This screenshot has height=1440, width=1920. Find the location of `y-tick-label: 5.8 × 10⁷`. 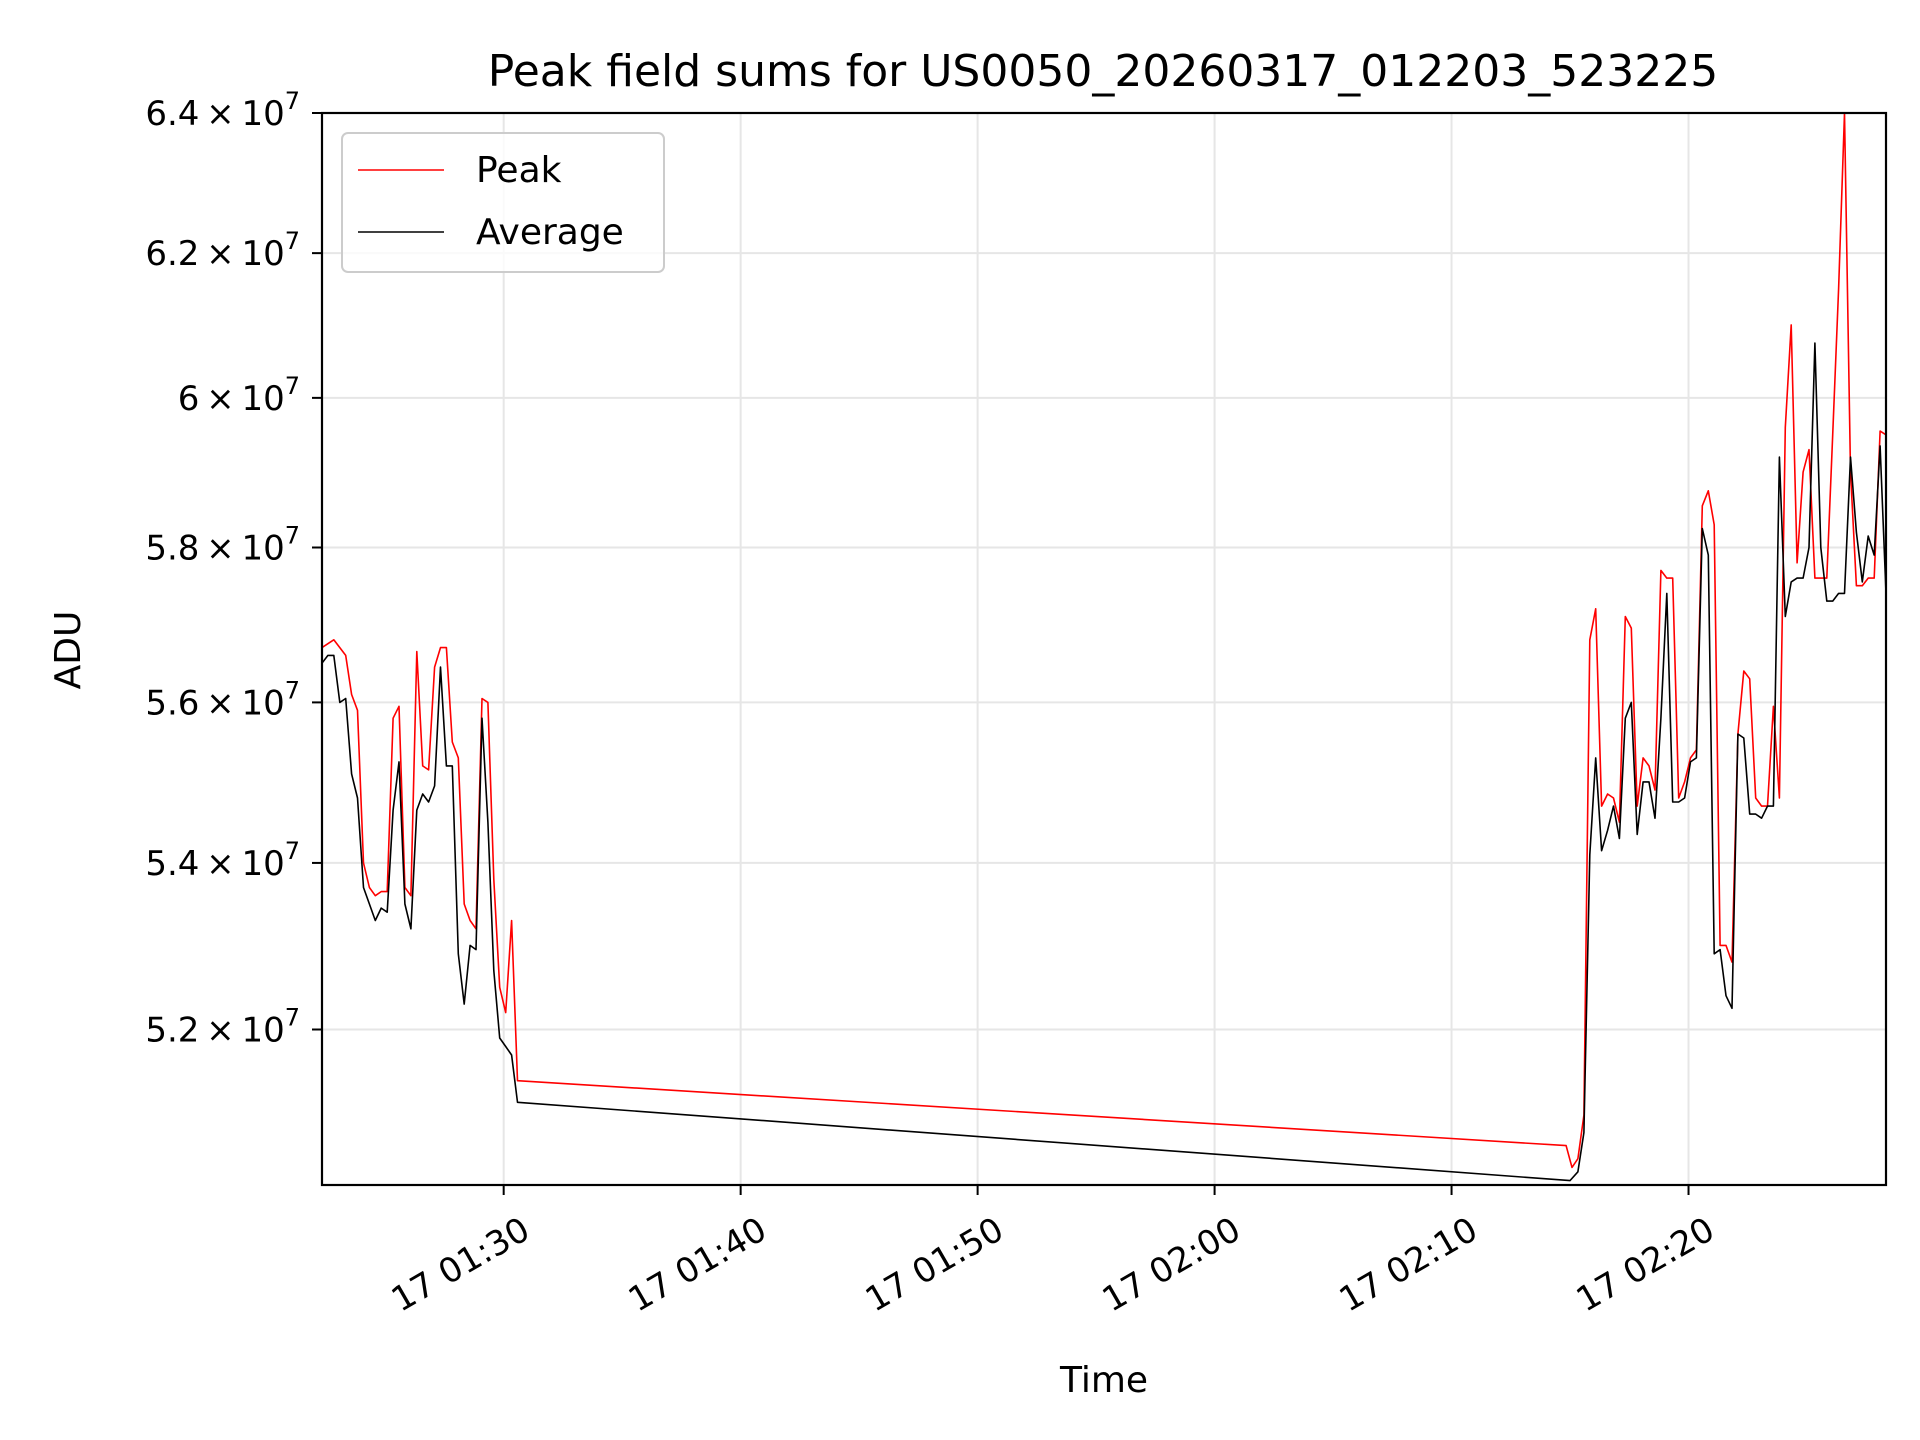

y-tick-label: 5.8 × 10⁷ is located at coordinates (222, 545).